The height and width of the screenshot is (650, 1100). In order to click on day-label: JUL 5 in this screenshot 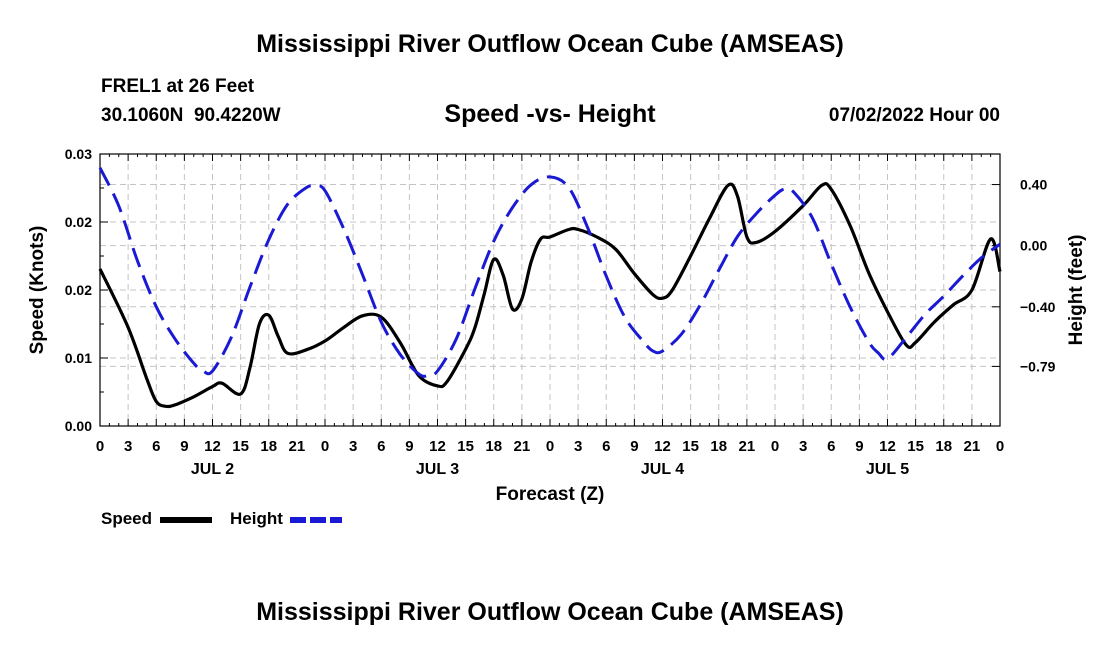, I will do `click(887, 469)`.